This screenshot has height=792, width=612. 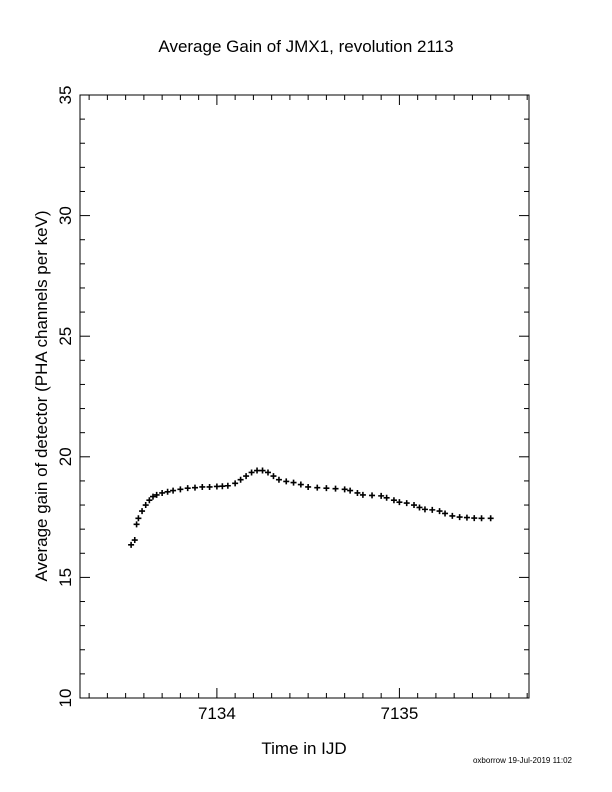 What do you see at coordinates (65, 698) in the screenshot?
I see `y-tick-label: 10` at bounding box center [65, 698].